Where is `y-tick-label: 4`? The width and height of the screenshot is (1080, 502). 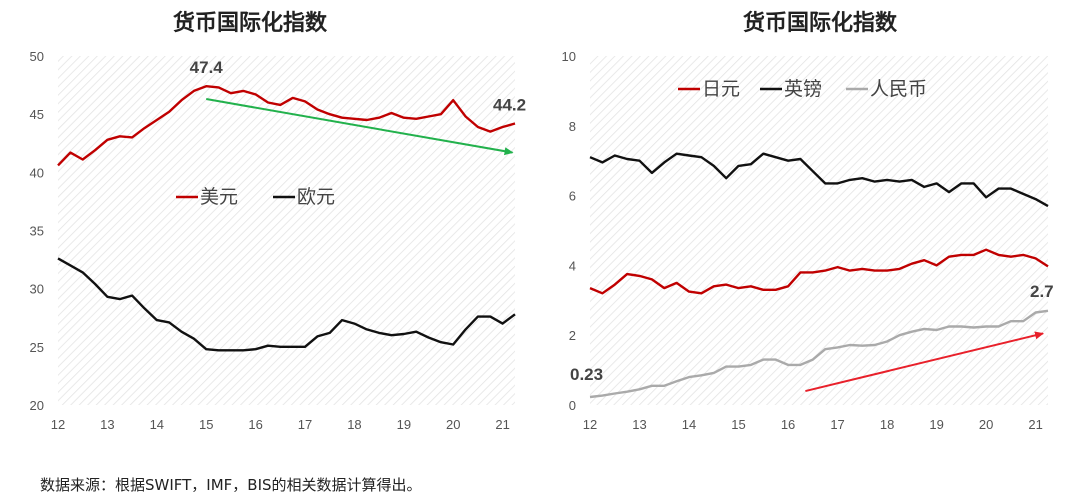 y-tick-label: 4 is located at coordinates (572, 265).